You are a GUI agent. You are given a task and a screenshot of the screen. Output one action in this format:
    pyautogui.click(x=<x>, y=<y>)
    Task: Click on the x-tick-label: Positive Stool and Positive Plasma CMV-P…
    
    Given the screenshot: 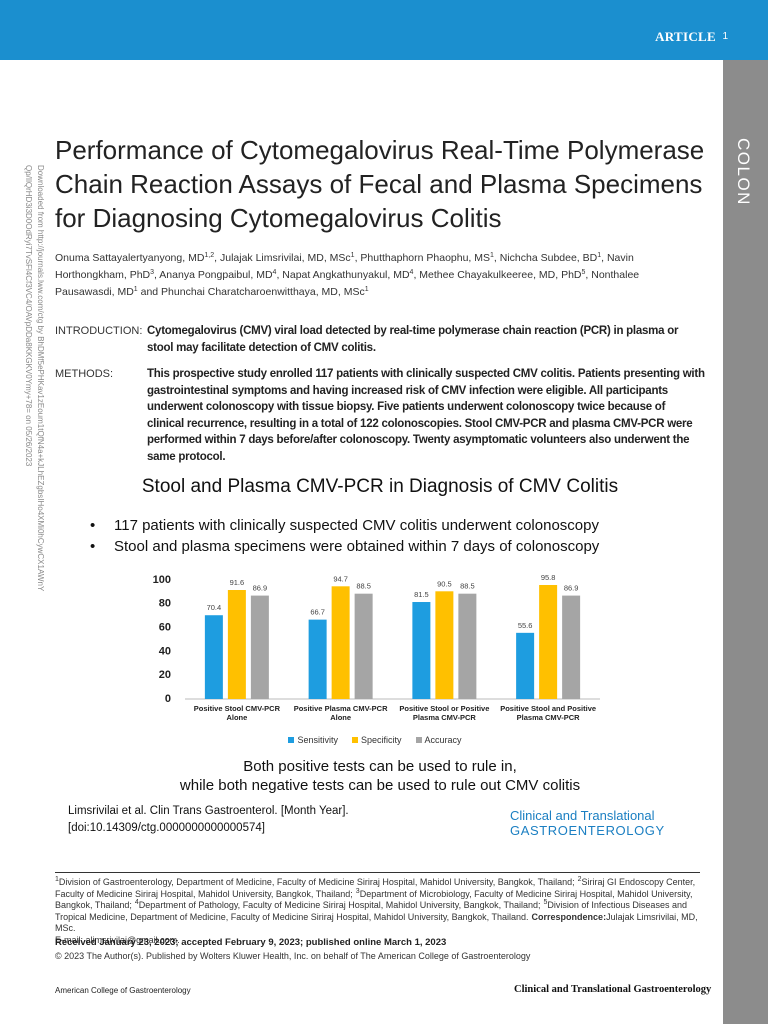 What is the action you would take?
    pyautogui.click(x=548, y=713)
    